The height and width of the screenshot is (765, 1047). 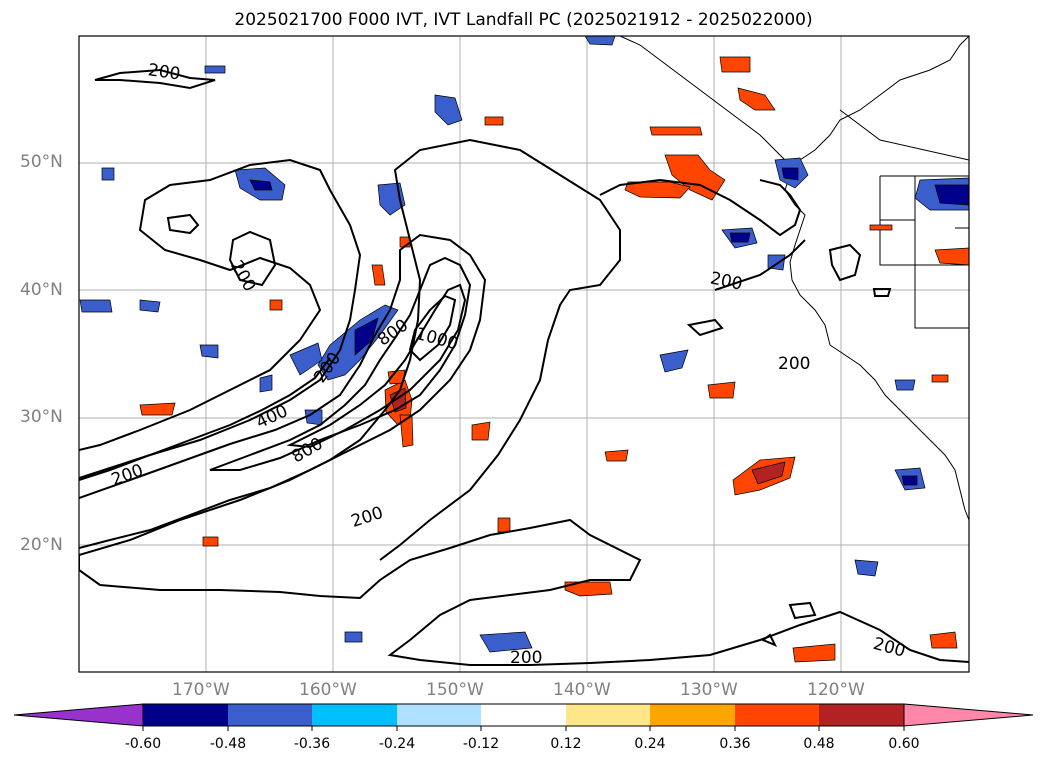 What do you see at coordinates (143, 744) in the screenshot?
I see `colorbar-tick-label: -0.60` at bounding box center [143, 744].